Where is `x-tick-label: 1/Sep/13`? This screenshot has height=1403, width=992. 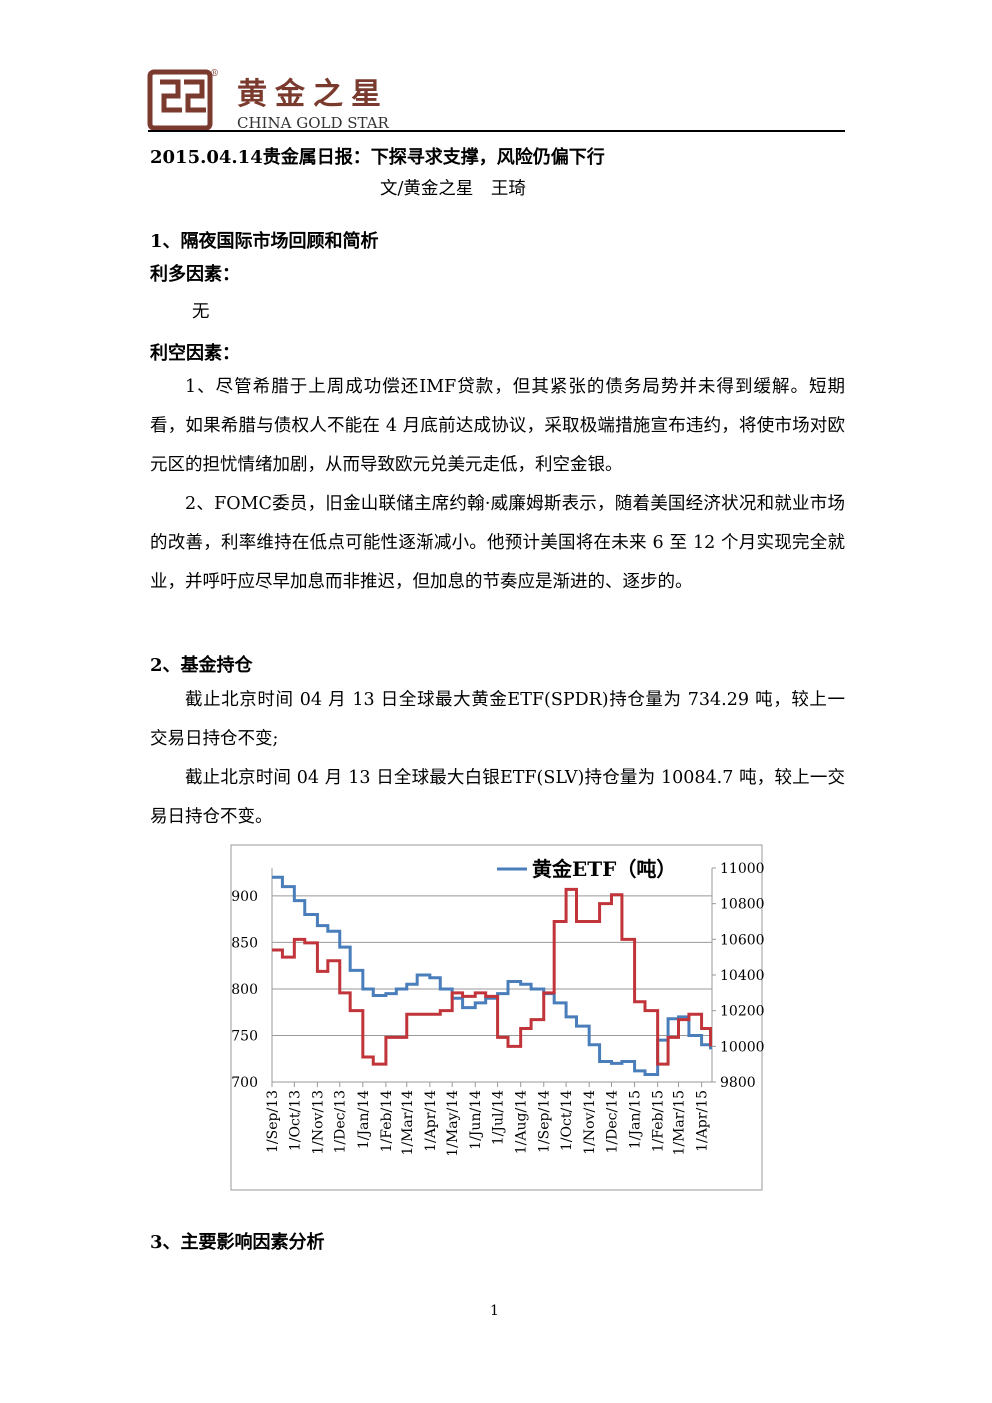
x-tick-label: 1/Sep/13 is located at coordinates (273, 1121).